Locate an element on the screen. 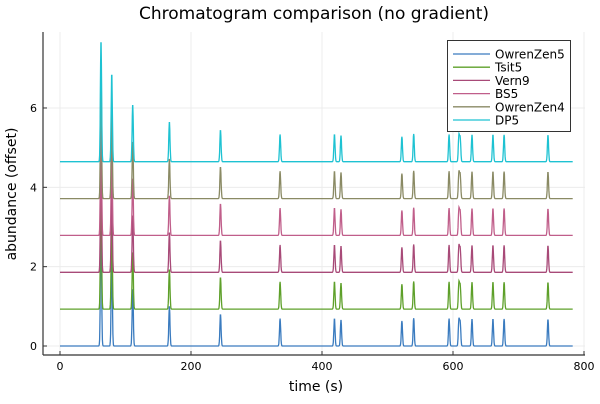 This screenshot has height=404, width=600. legend-label: OwrenZen5 is located at coordinates (530, 55).